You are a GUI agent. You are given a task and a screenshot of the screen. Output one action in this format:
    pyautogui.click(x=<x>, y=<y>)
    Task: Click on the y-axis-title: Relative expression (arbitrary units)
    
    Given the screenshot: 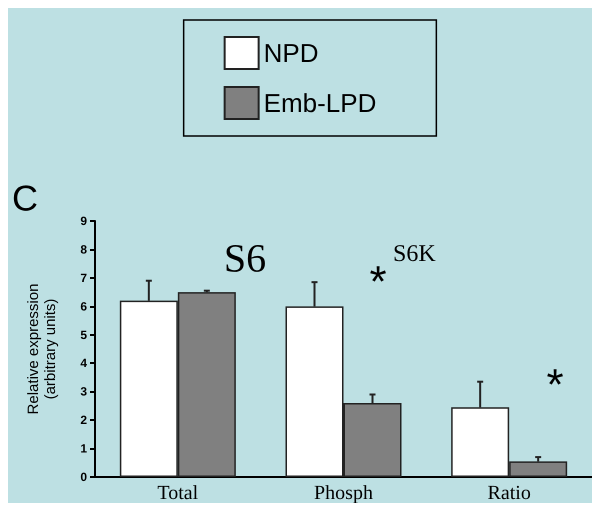 What is the action you would take?
    pyautogui.click(x=42, y=349)
    